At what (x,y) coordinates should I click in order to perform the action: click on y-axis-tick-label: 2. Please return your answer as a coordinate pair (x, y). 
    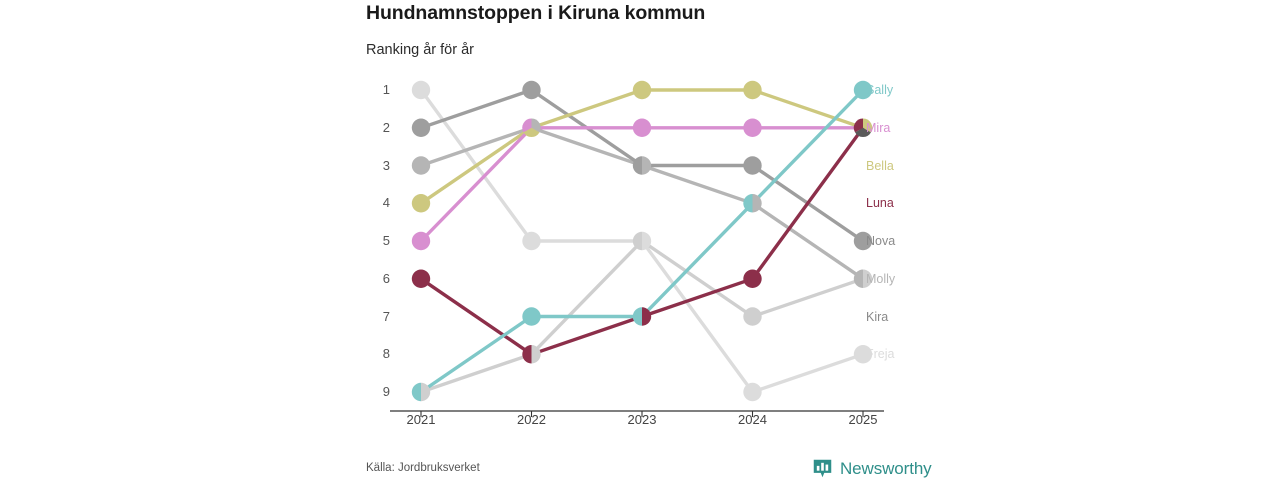
    Looking at the image, I should click on (386, 127).